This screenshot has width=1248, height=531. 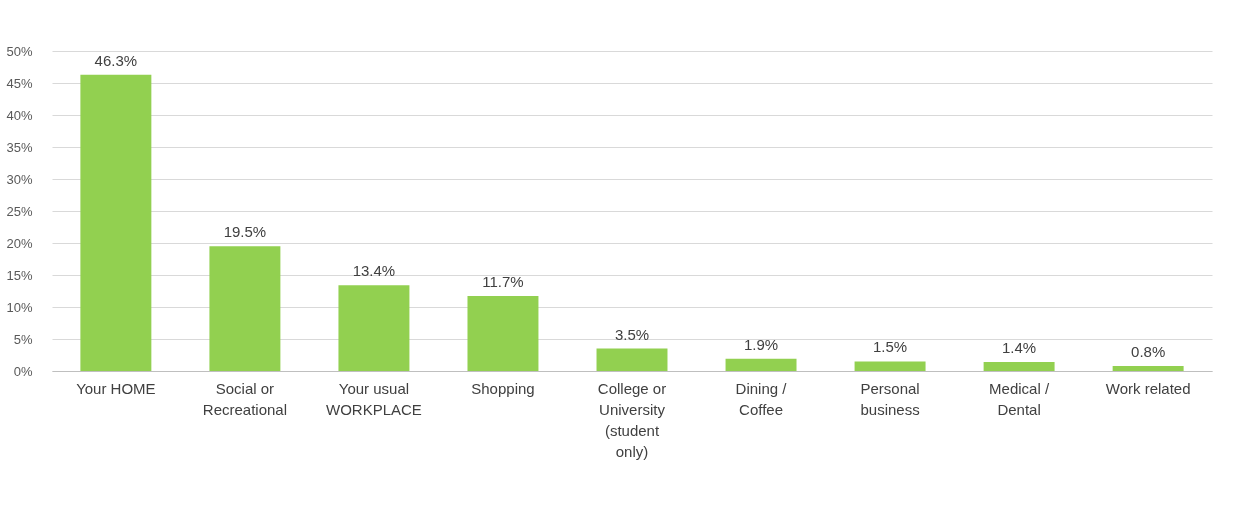 I want to click on y-tick-label: 45%, so click(x=19, y=83).